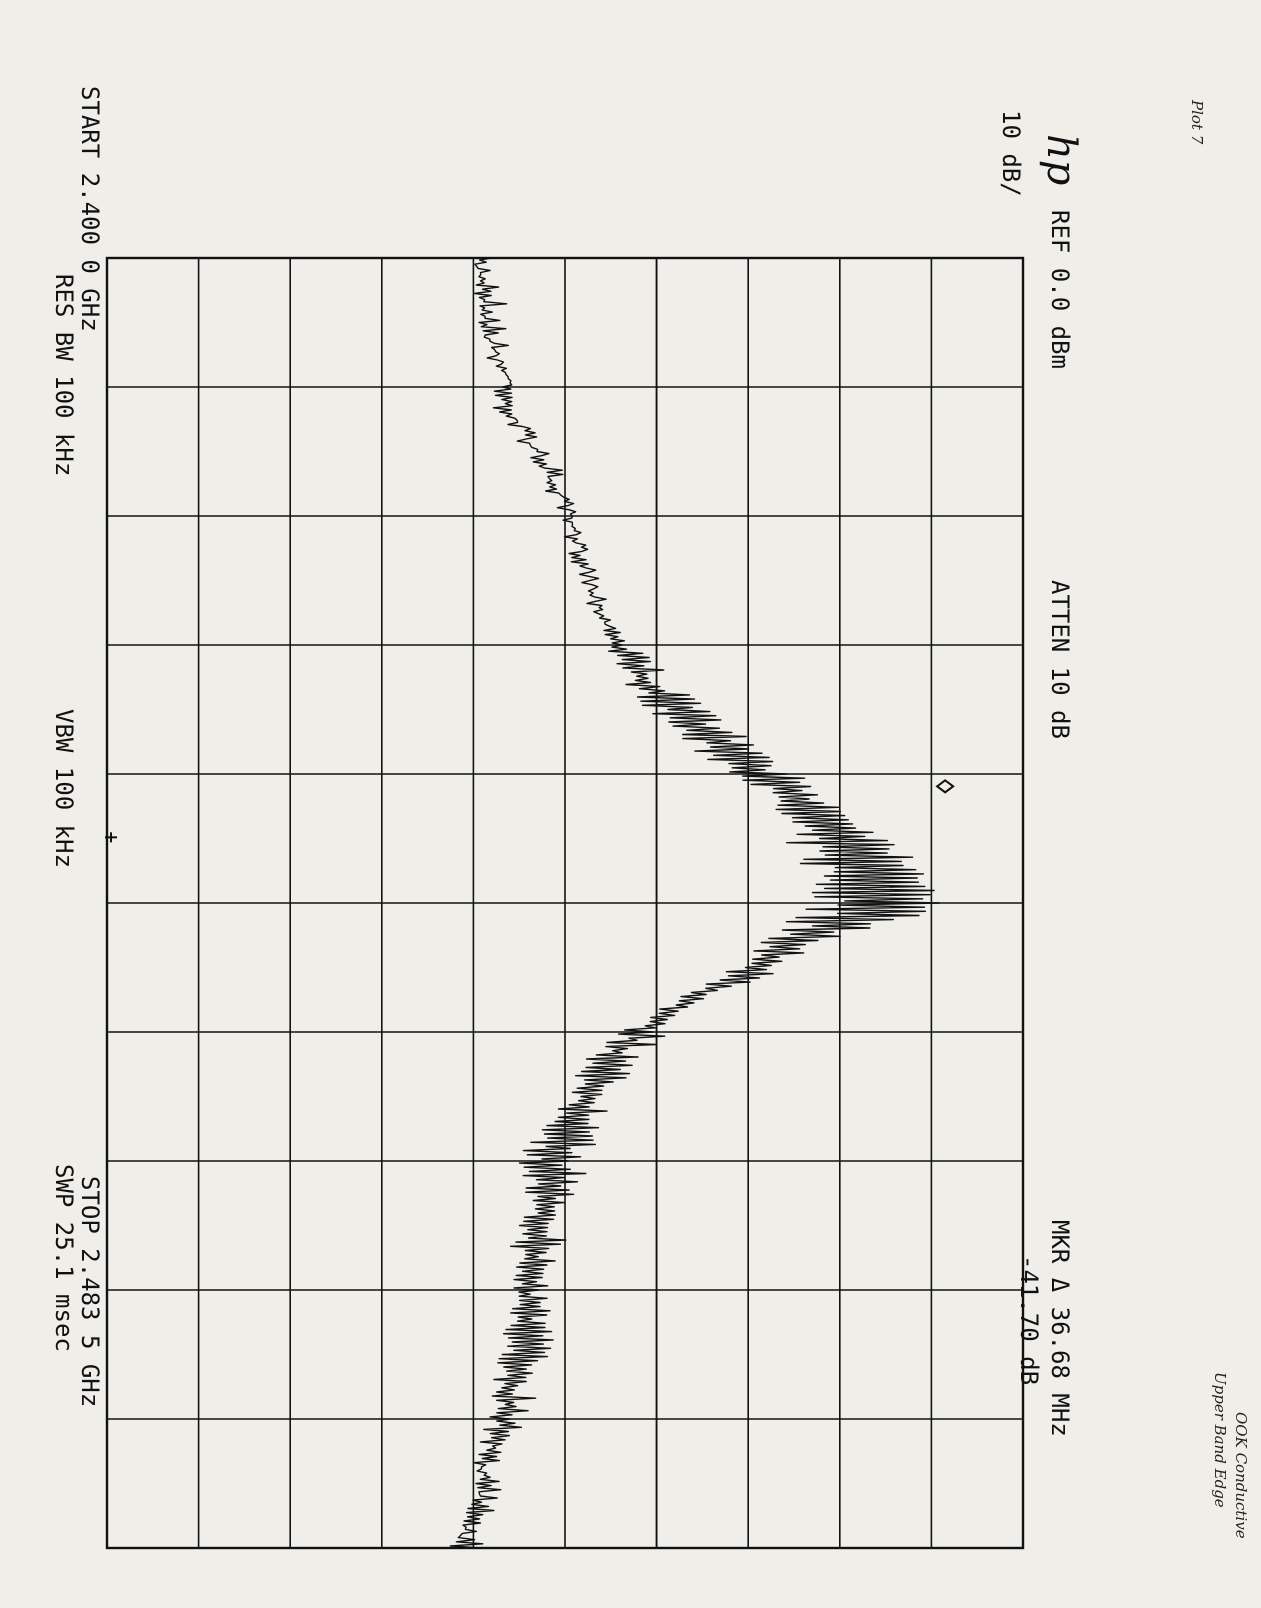 The width and height of the screenshot is (1261, 1608). I want to click on start-freq-label: START 2.400 0 GHz, so click(90, 209).